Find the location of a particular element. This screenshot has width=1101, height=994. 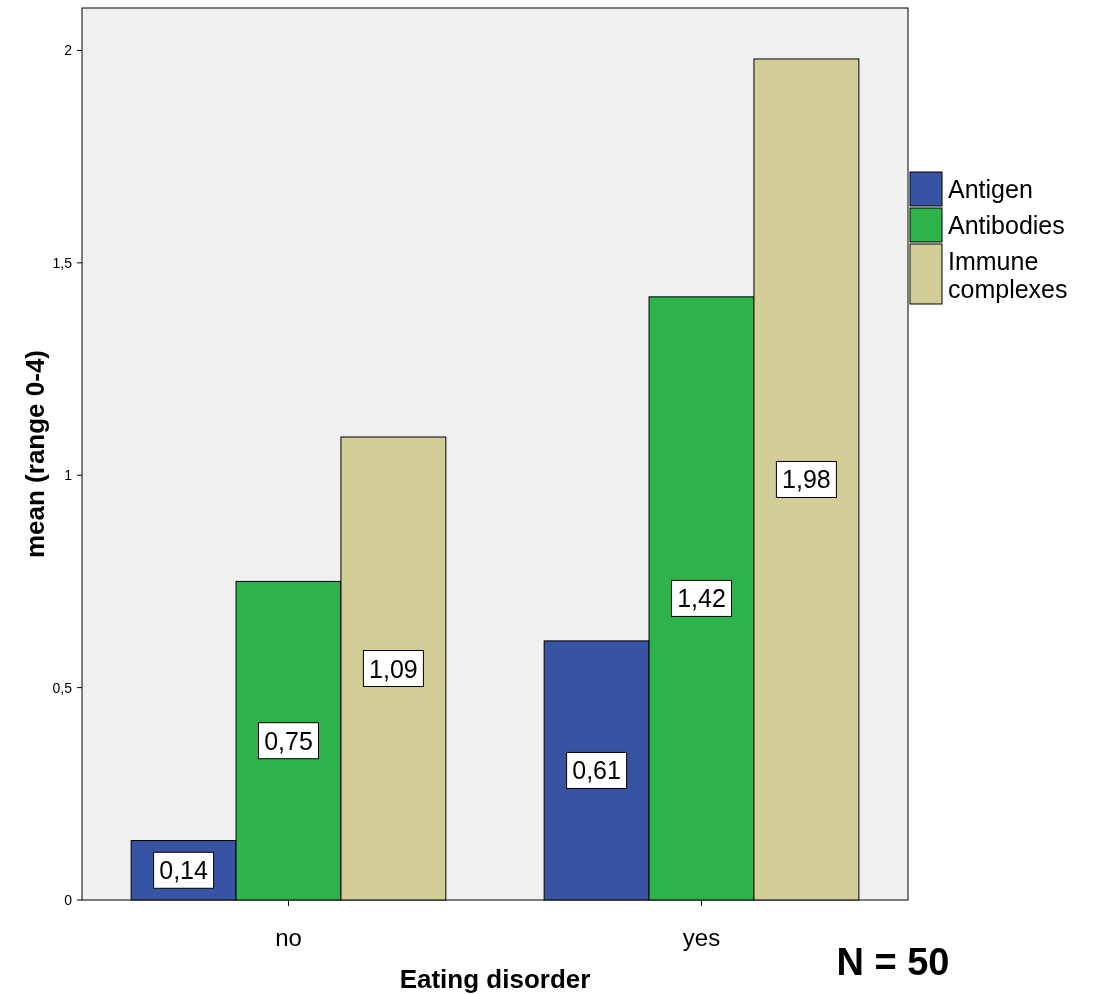

data-label: 1,09 is located at coordinates (393, 668).